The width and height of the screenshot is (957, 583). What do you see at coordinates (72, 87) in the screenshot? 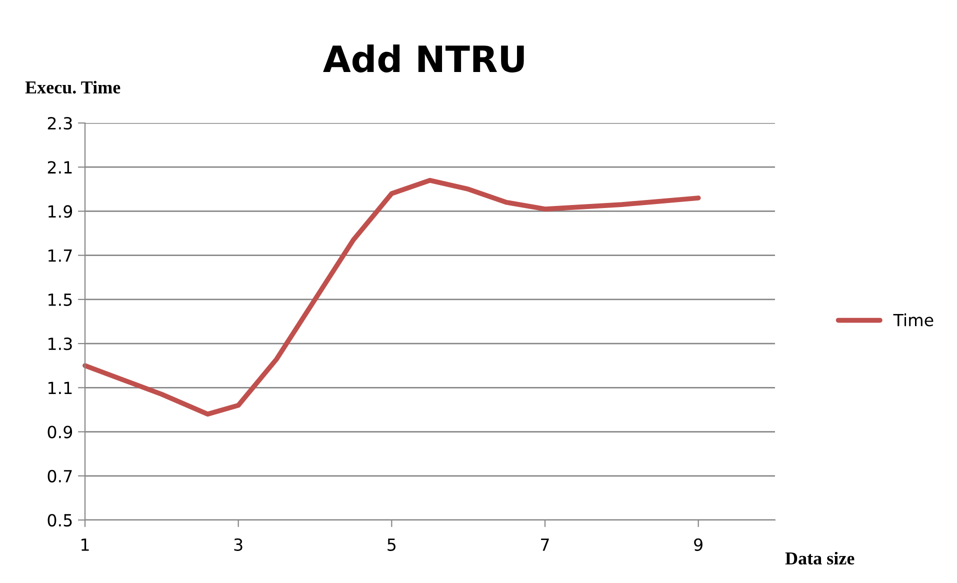
I see `y-axis-title: Execu. Time` at bounding box center [72, 87].